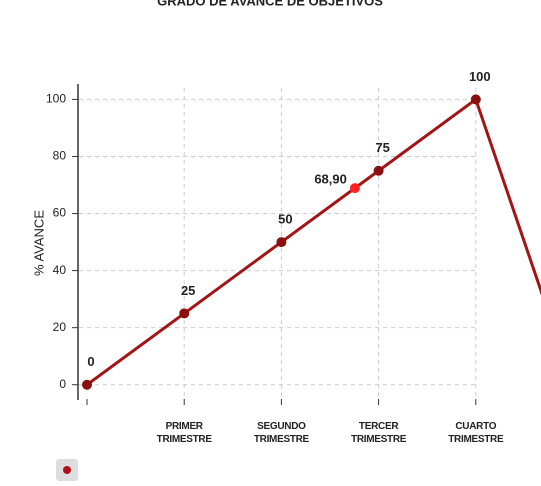 The image size is (541, 486). Describe the element at coordinates (354, 188) in the screenshot. I see `highlight-point` at that location.